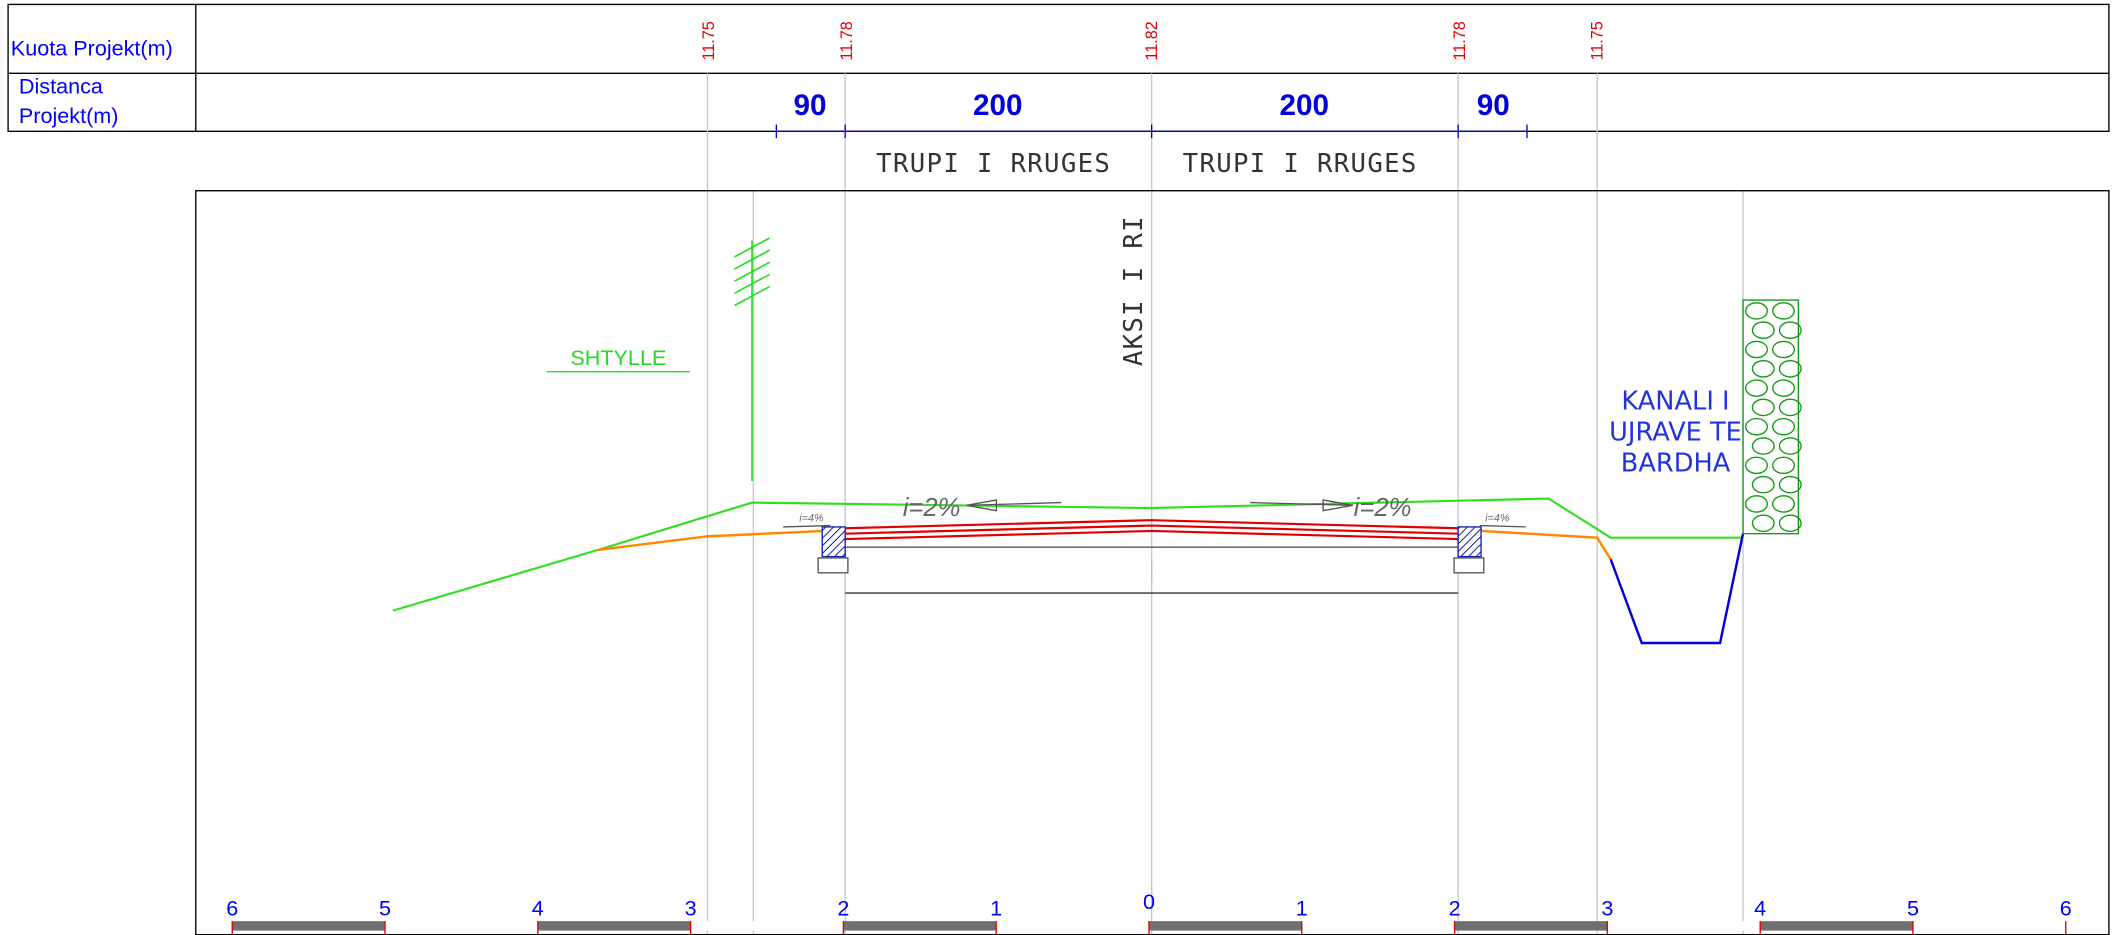  Describe the element at coordinates (1676, 464) in the screenshot. I see `canal-label: BARDHA` at that location.